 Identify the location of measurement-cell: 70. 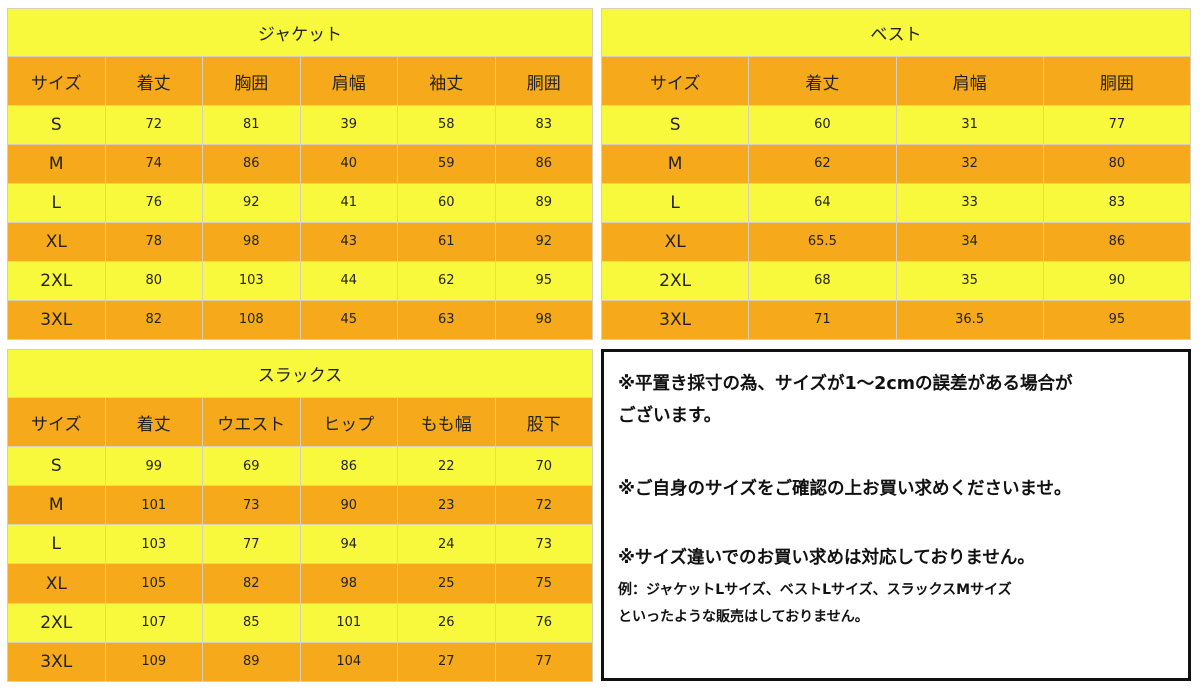
(543, 466).